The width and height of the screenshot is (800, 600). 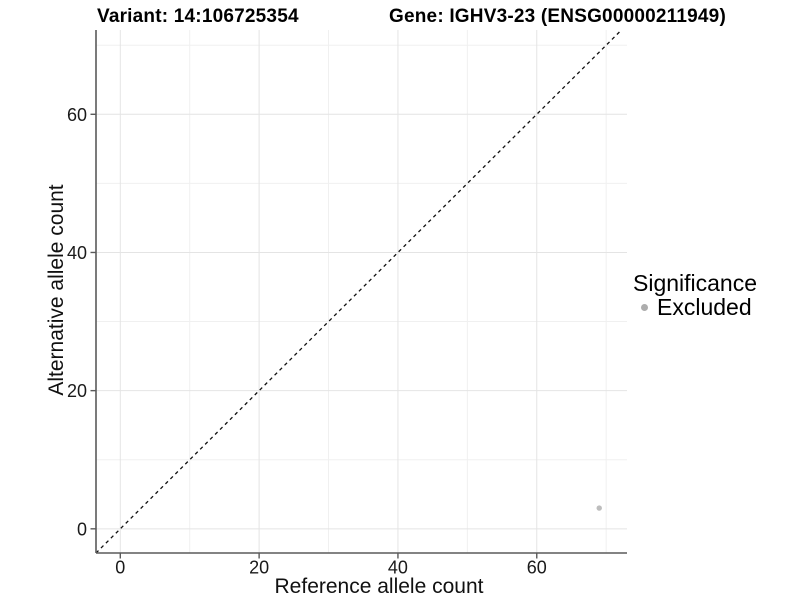 What do you see at coordinates (77, 115) in the screenshot?
I see `y-tick-label: 60` at bounding box center [77, 115].